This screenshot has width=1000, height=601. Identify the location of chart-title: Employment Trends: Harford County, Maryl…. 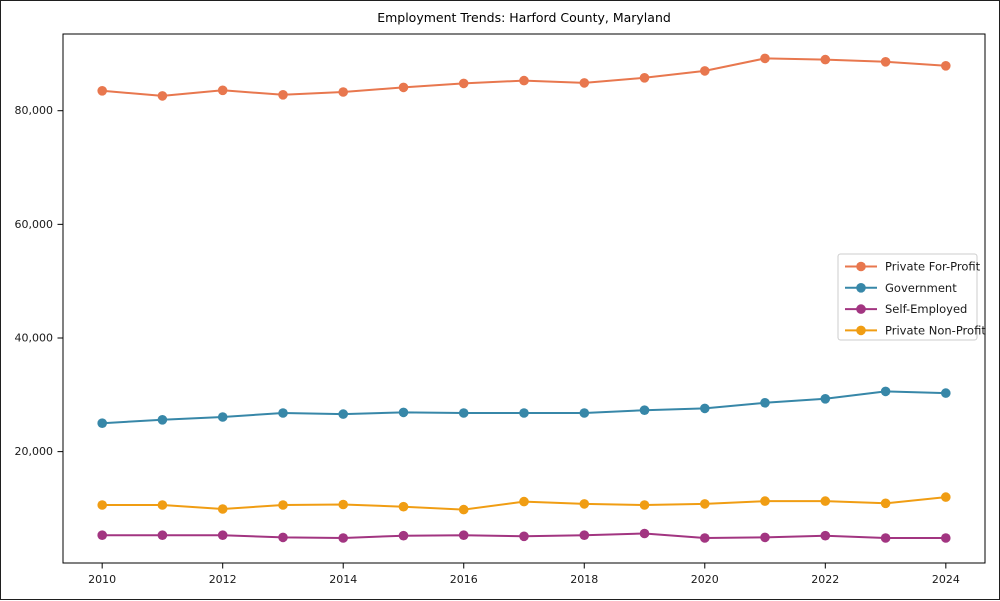
(524, 17).